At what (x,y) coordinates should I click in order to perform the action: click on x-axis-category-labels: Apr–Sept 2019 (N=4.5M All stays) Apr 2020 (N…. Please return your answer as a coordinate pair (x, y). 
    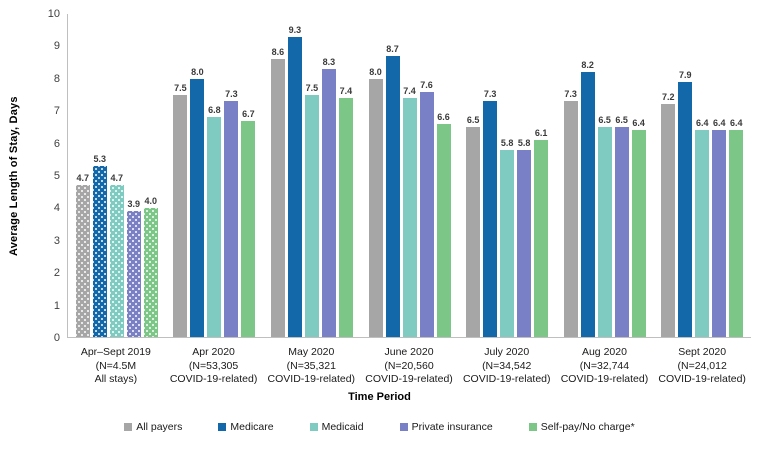
    Looking at the image, I should click on (409, 366).